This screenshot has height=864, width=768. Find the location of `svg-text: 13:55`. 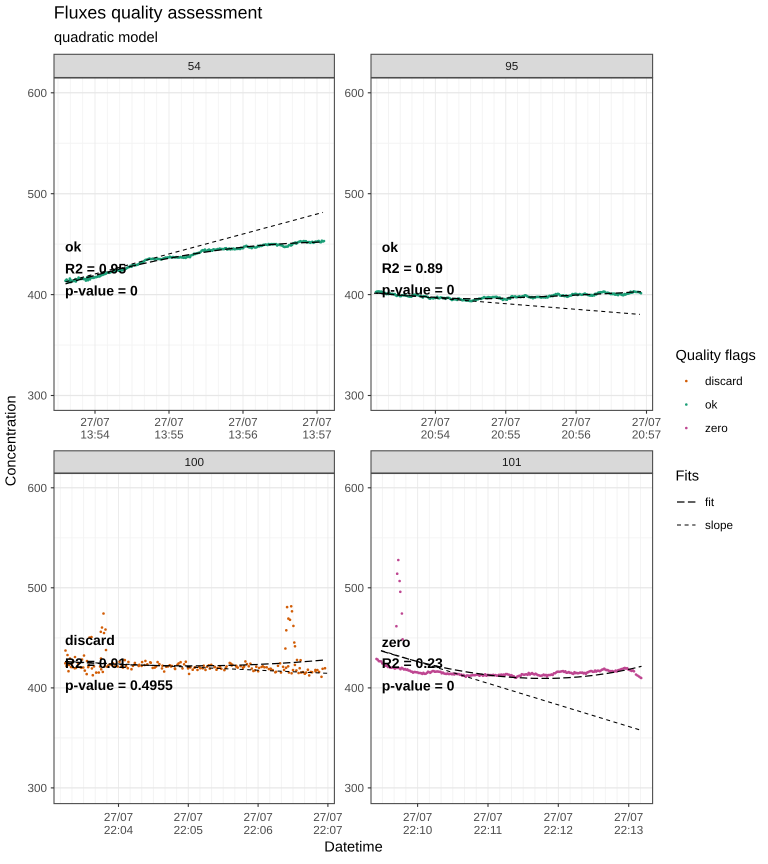

svg-text: 13:55 is located at coordinates (169, 435).